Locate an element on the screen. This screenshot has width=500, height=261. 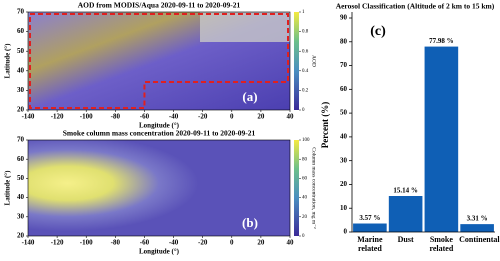
colorbar-tick-label: 0.6 is located at coordinates (305, 51).